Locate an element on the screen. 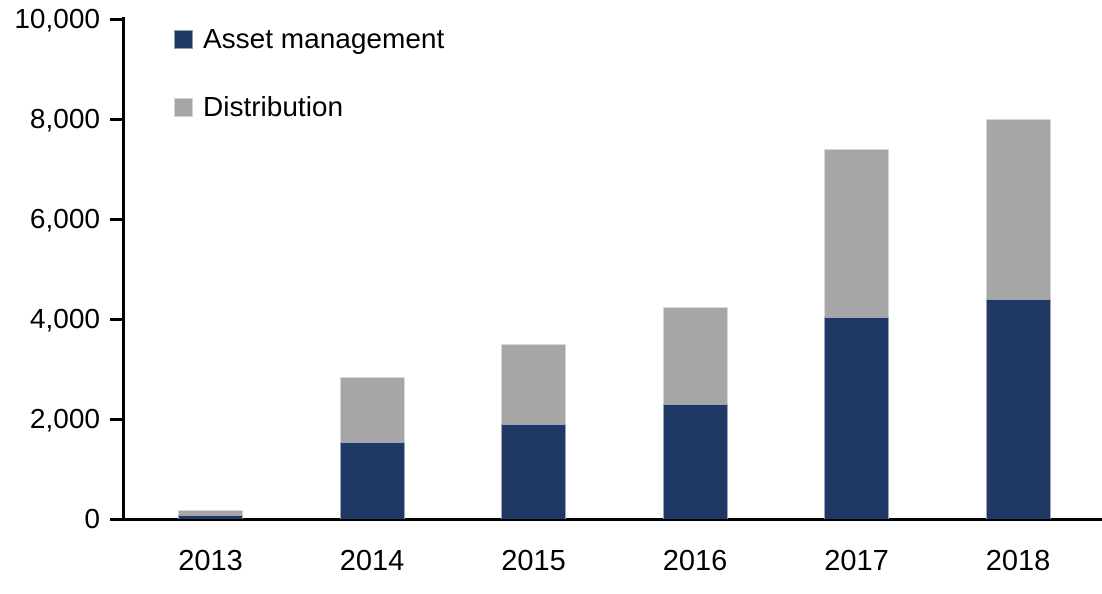 This screenshot has height=594, width=1102. y-axis-tick-label: 10,000 is located at coordinates (57, 18).